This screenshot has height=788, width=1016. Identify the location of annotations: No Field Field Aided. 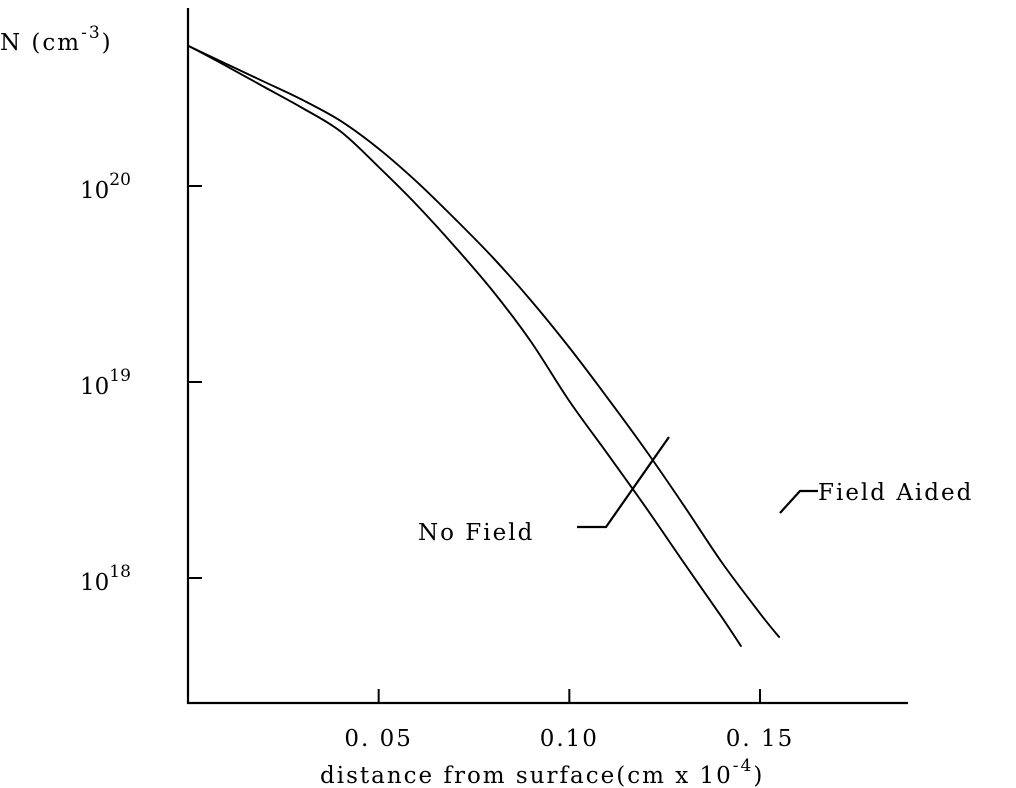
(695, 491).